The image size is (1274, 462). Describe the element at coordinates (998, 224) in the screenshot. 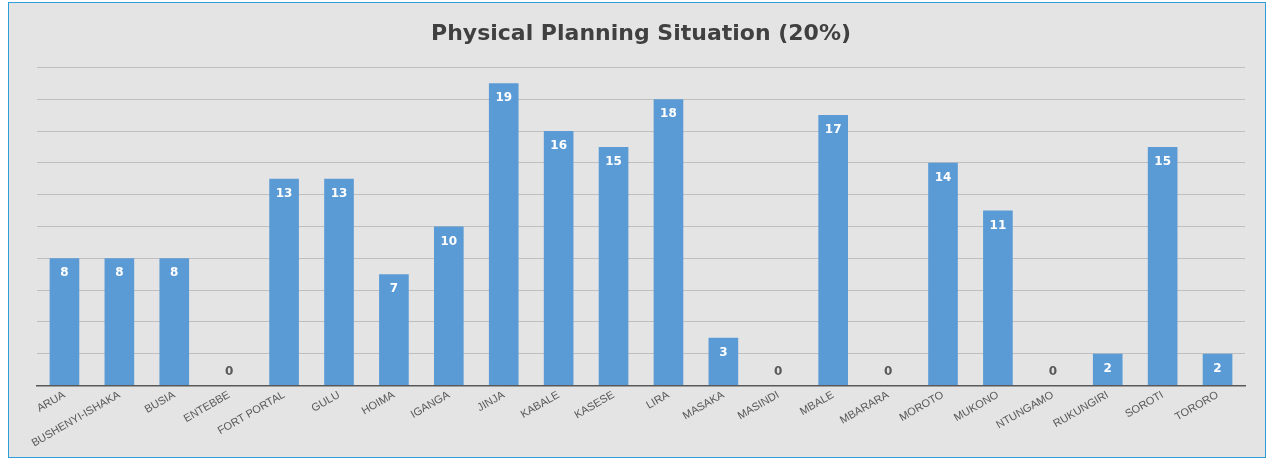

I see `data-label: 11` at that location.